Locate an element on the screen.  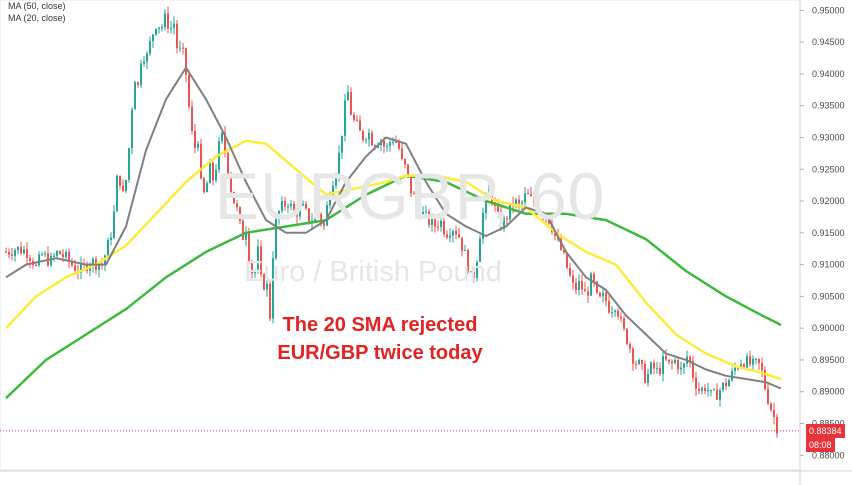
y-tick-label: 0.92500 is located at coordinates (828, 169).